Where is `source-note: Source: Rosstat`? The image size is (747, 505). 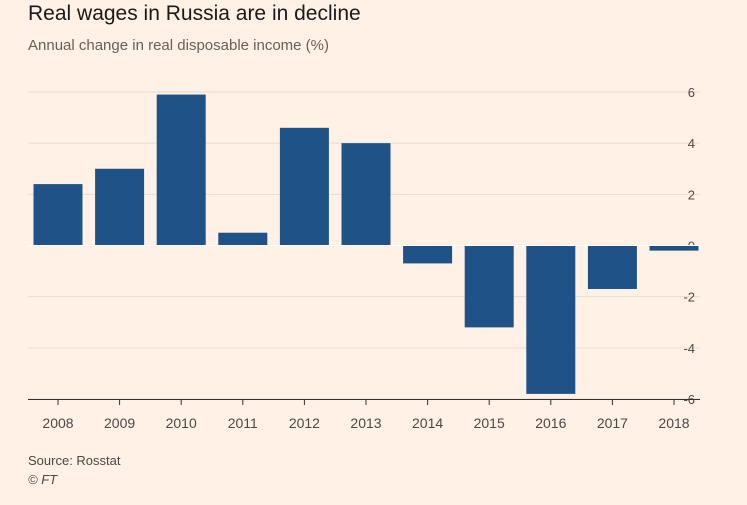 source-note: Source: Rosstat is located at coordinates (74, 460).